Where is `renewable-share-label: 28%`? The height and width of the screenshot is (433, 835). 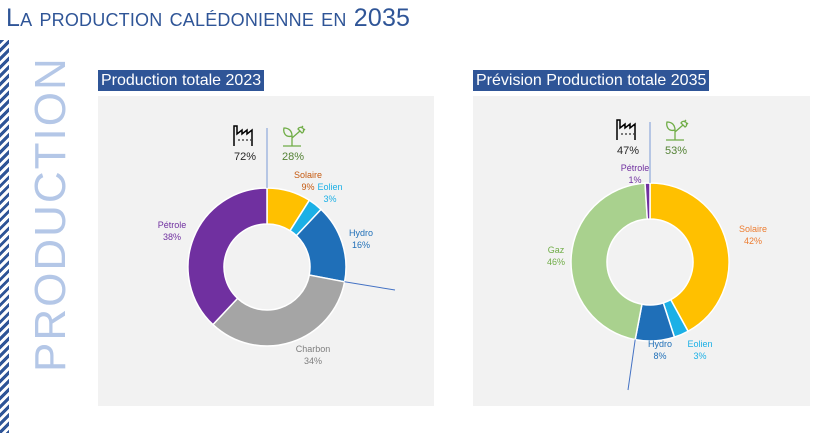 renewable-share-label: 28% is located at coordinates (293, 157).